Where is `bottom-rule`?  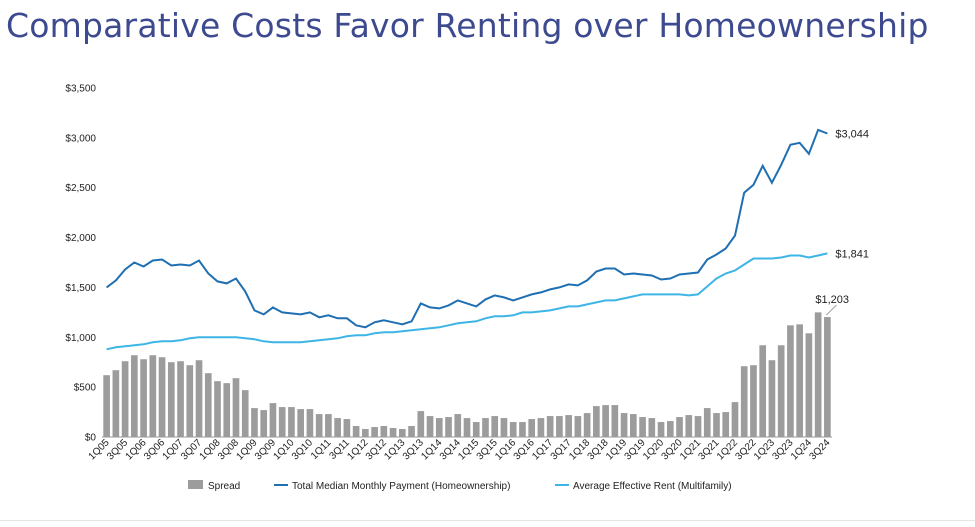
bottom-rule is located at coordinates (487, 520).